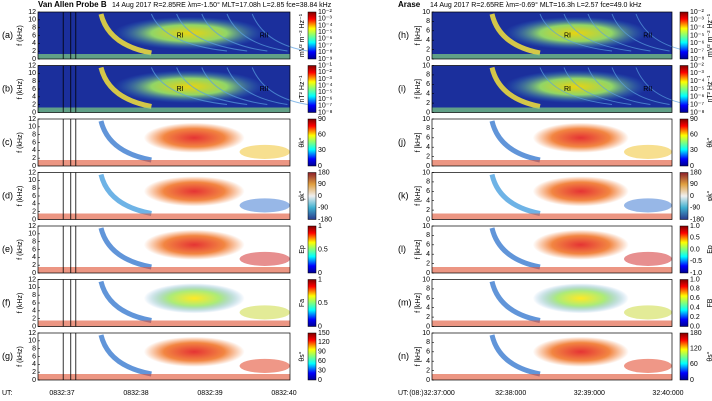 This screenshot has width=712, height=401. Describe the element at coordinates (325, 106) in the screenshot. I see `colorbar-tick-label: 10⁻⁷` at that location.